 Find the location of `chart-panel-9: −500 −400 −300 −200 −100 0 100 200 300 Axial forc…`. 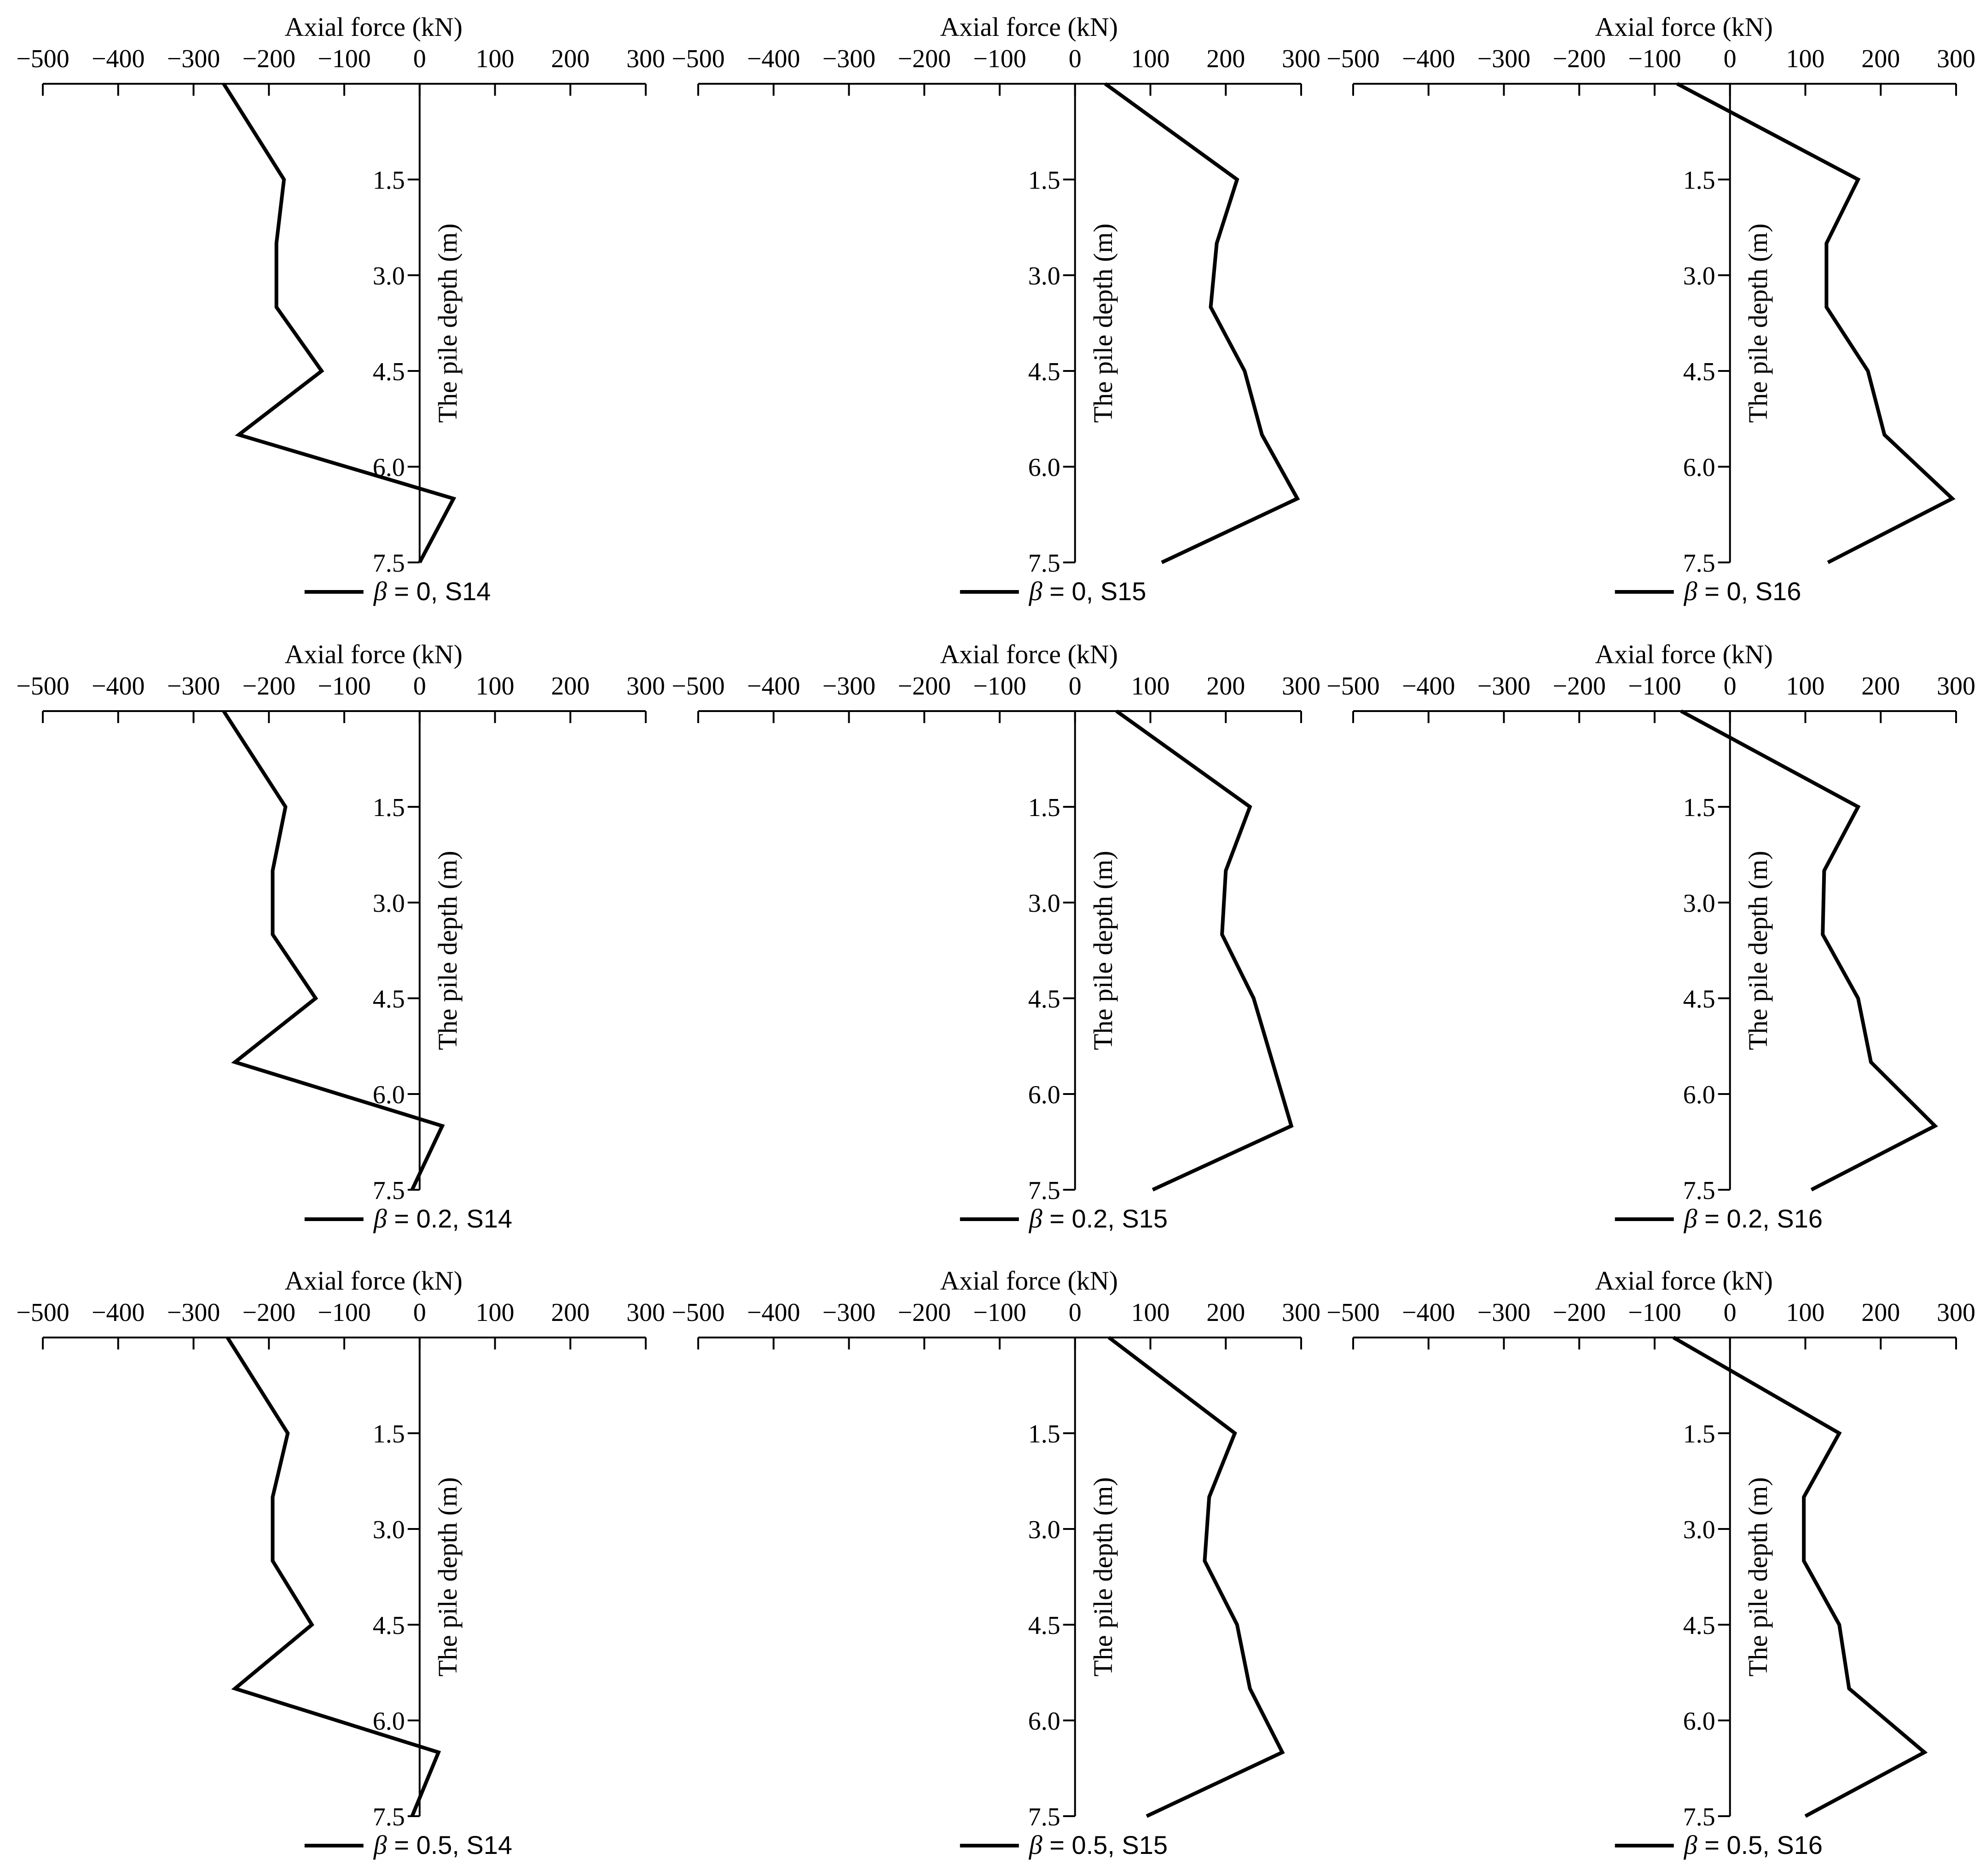

chart-panel-9: −500 −400 −300 −200 −100 0 100 200 300 Axial forc… is located at coordinates (1650, 1563).